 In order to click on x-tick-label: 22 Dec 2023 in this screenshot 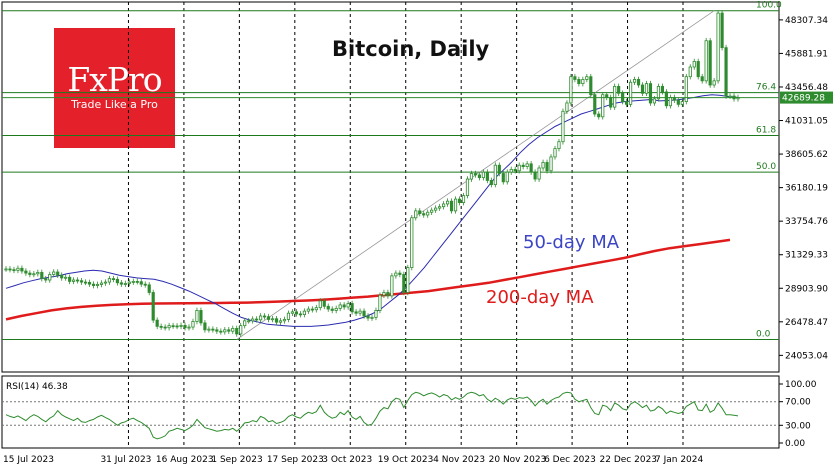, I will do `click(629, 460)`.